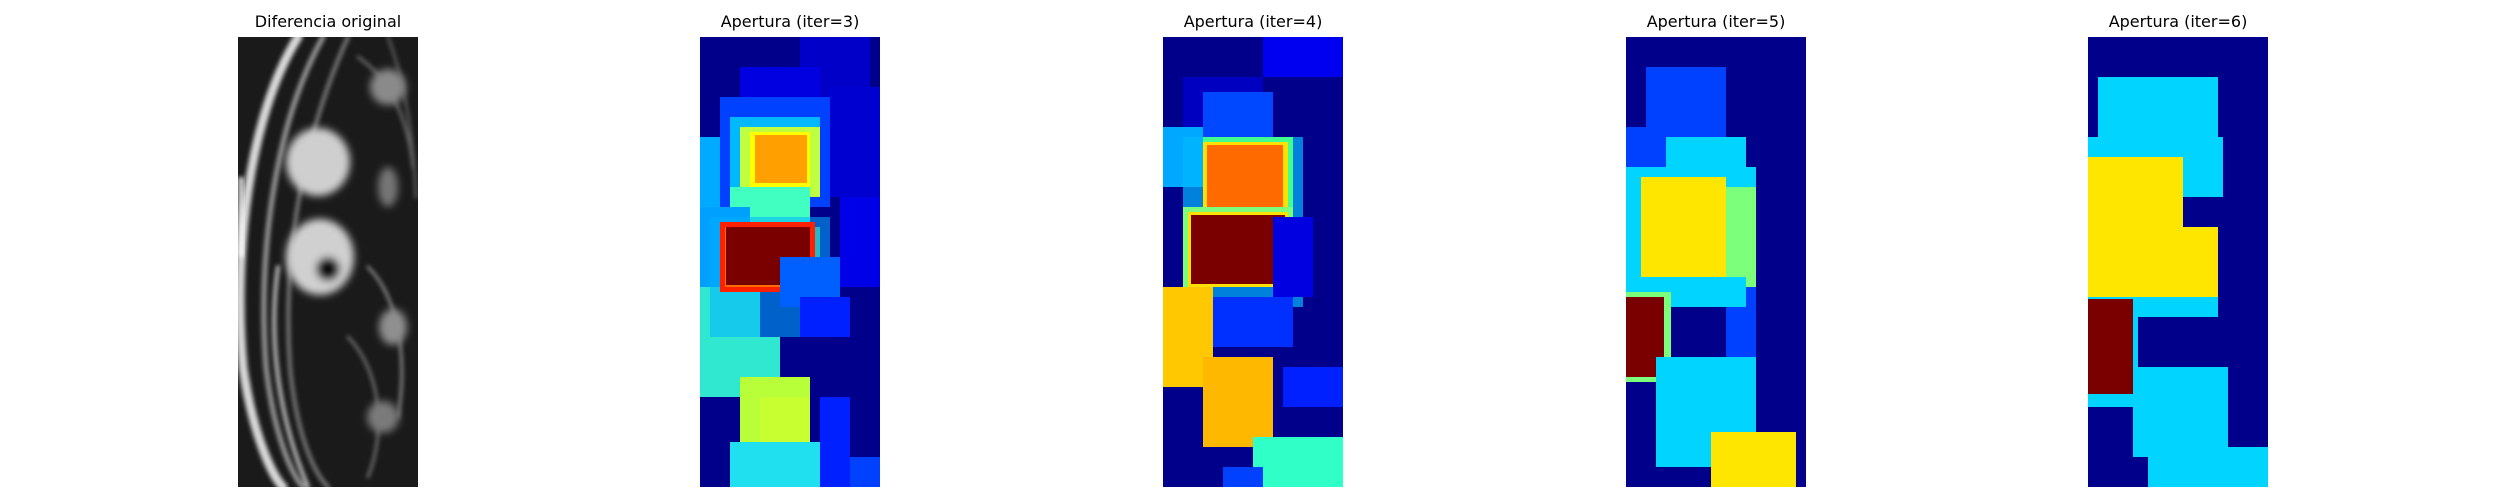 Image resolution: width=2500 pixels, height=500 pixels. What do you see at coordinates (328, 21) in the screenshot?
I see `panel-title: Diferencia original` at bounding box center [328, 21].